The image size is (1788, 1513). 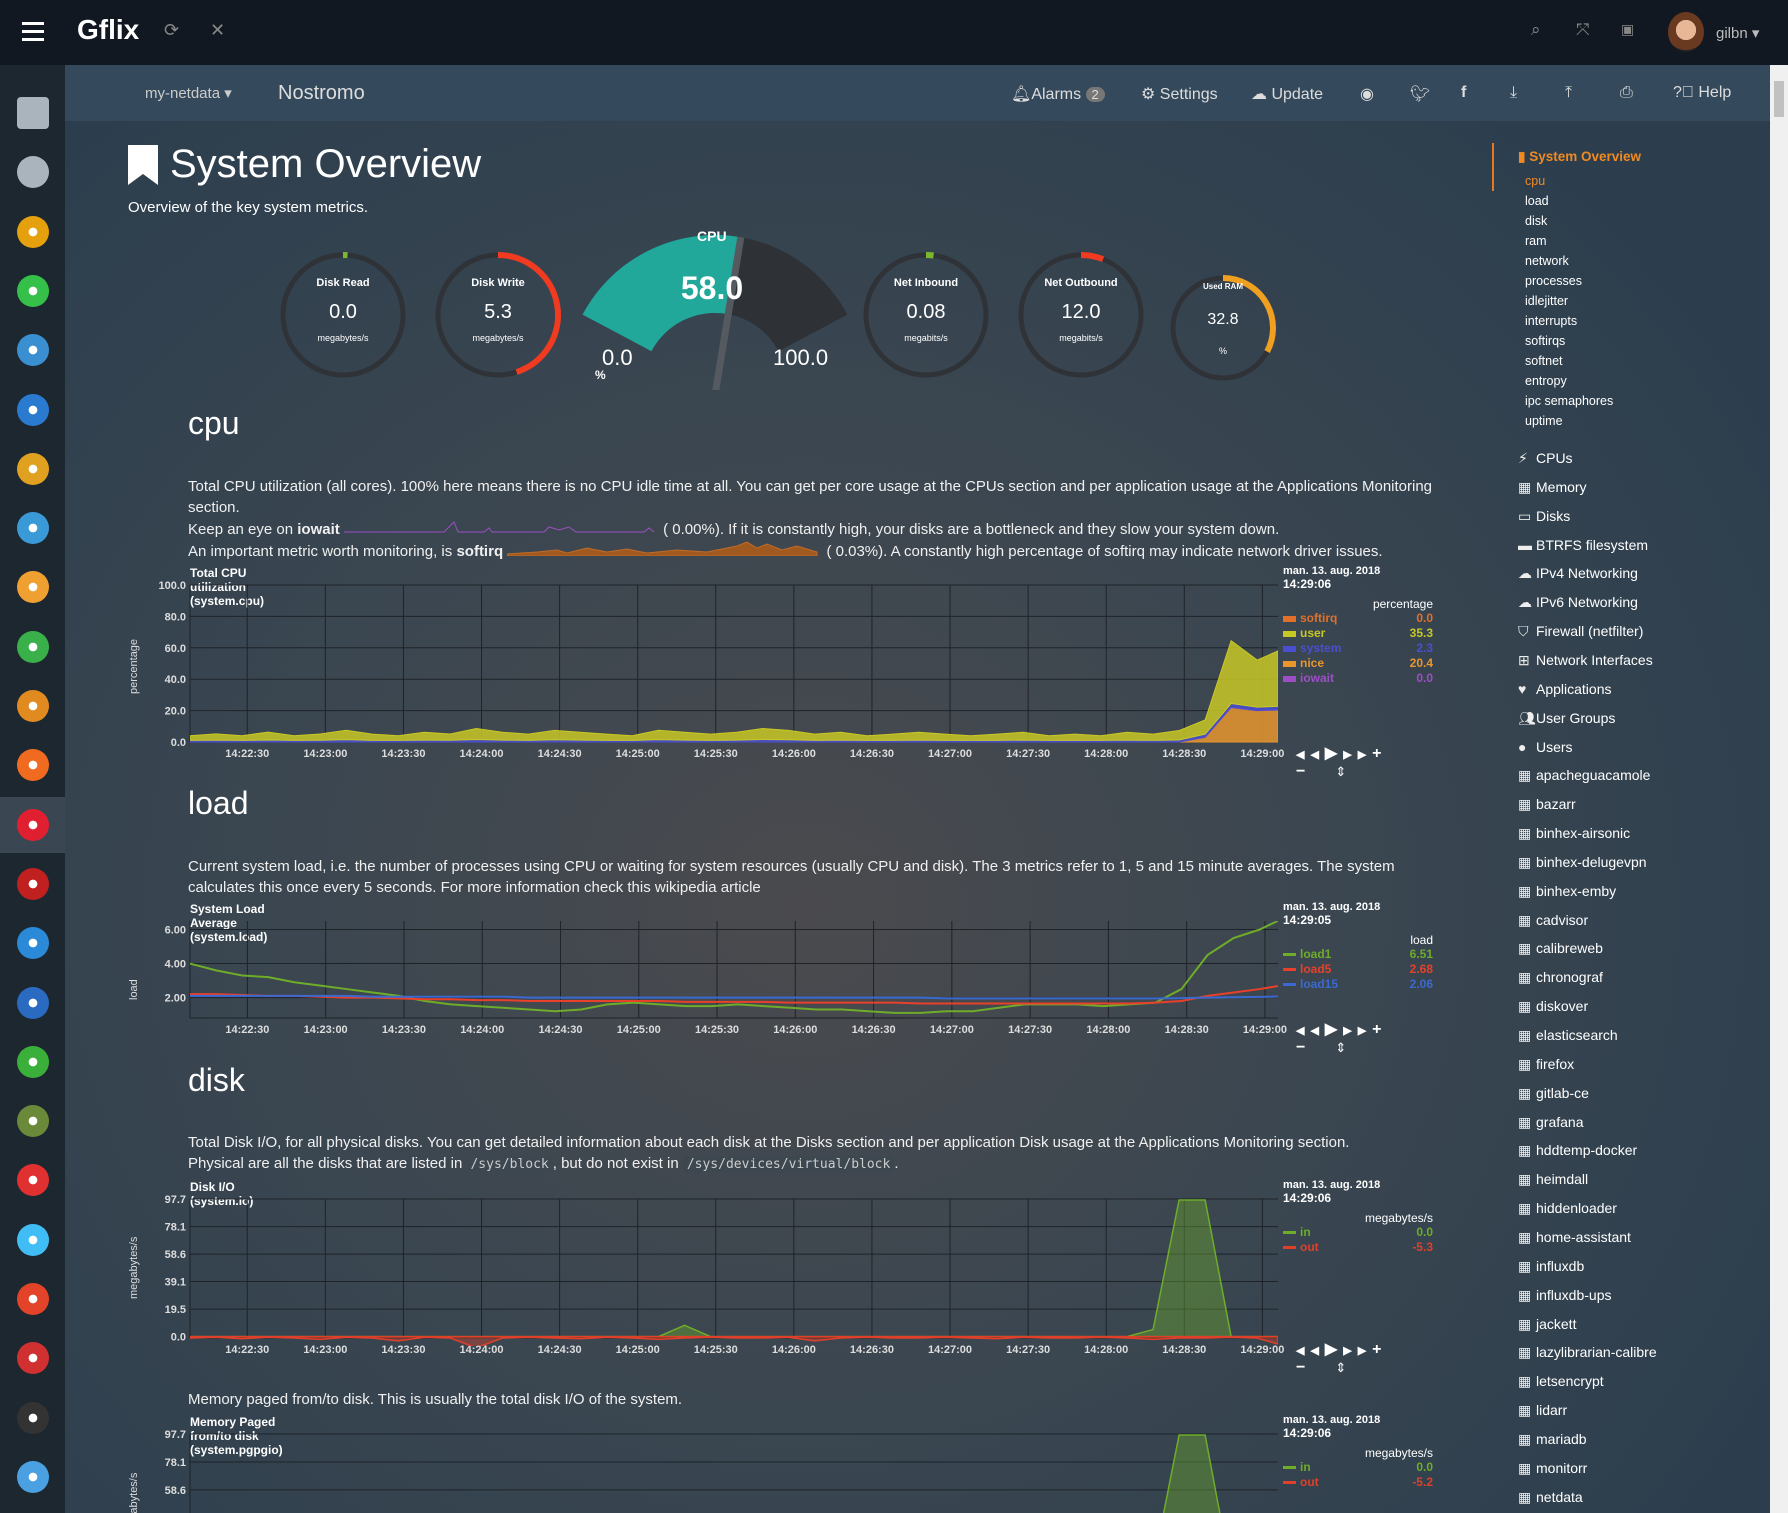 What do you see at coordinates (1334, 1349) in the screenshot?
I see `play-icon: ▶` at bounding box center [1334, 1349].